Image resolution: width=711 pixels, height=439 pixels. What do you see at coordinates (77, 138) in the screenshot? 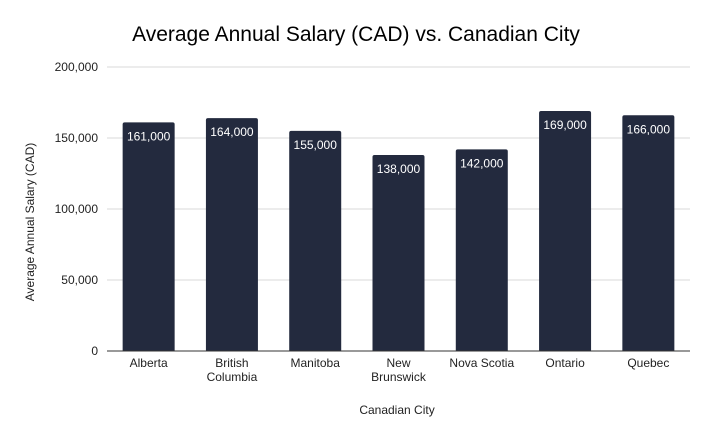
I see `y-tick-label: 150,000` at bounding box center [77, 138].